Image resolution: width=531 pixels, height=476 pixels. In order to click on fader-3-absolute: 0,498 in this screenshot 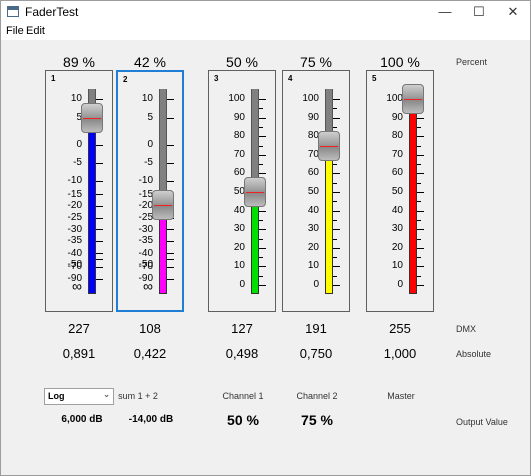, I will do `click(242, 353)`.